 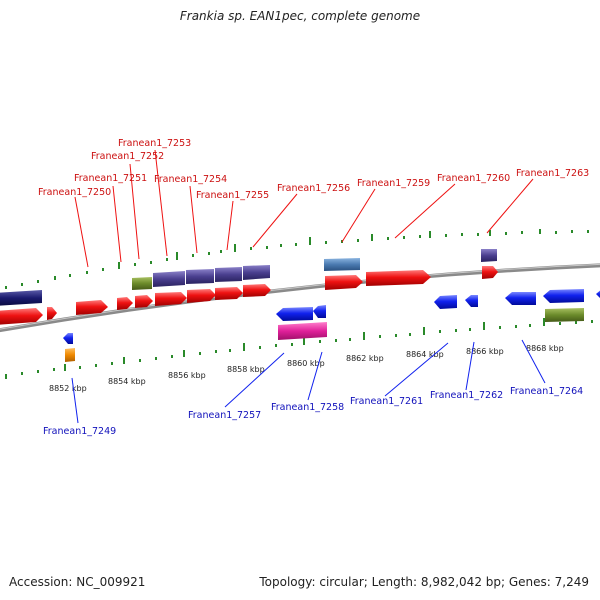 What do you see at coordinates (110, 178) in the screenshot?
I see `gene-label-franean1-7251: Franean1_7251` at bounding box center [110, 178].